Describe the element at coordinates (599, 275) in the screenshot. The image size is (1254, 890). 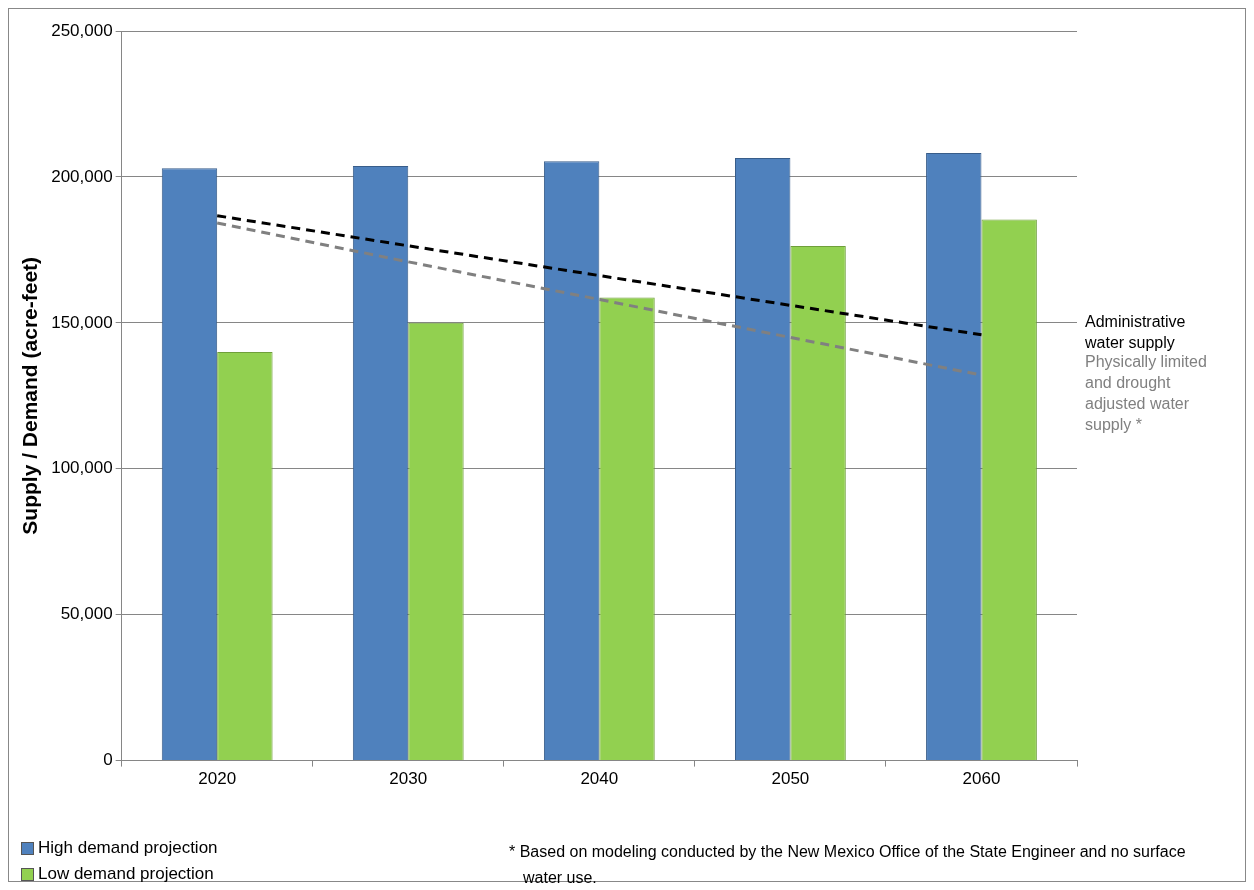
I see `line-series` at that location.